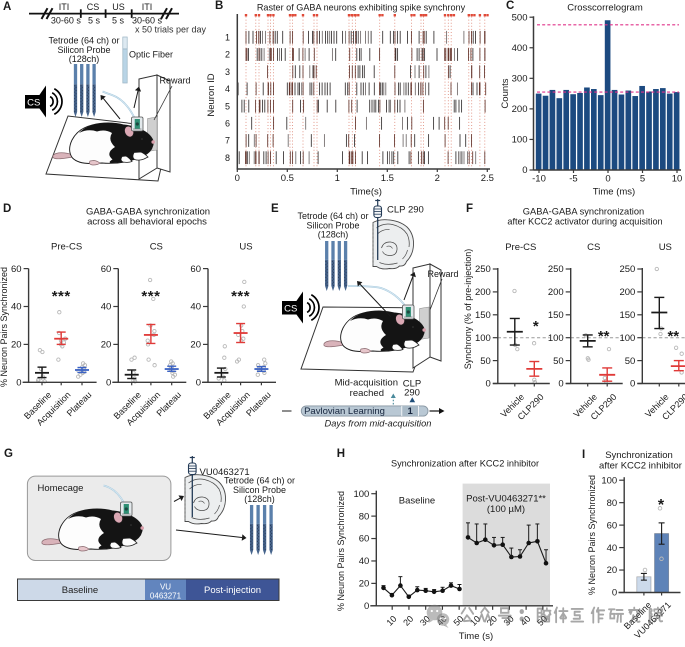 The width and height of the screenshot is (685, 647). Describe the element at coordinates (287, 178) in the screenshot. I see `svg-text: 0.5` at that location.